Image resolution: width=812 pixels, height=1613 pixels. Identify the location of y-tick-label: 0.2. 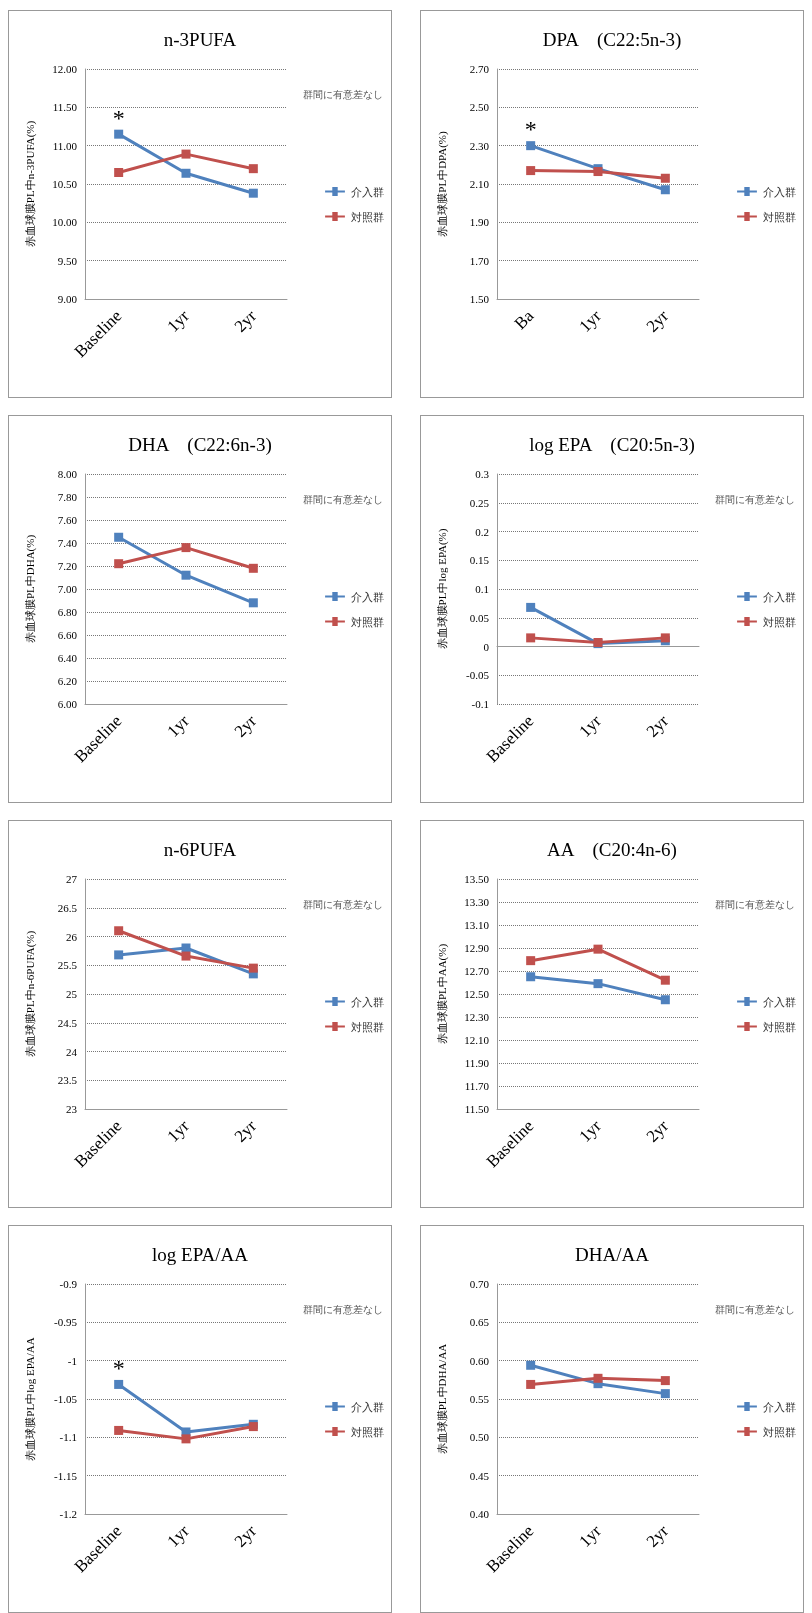
(482, 531).